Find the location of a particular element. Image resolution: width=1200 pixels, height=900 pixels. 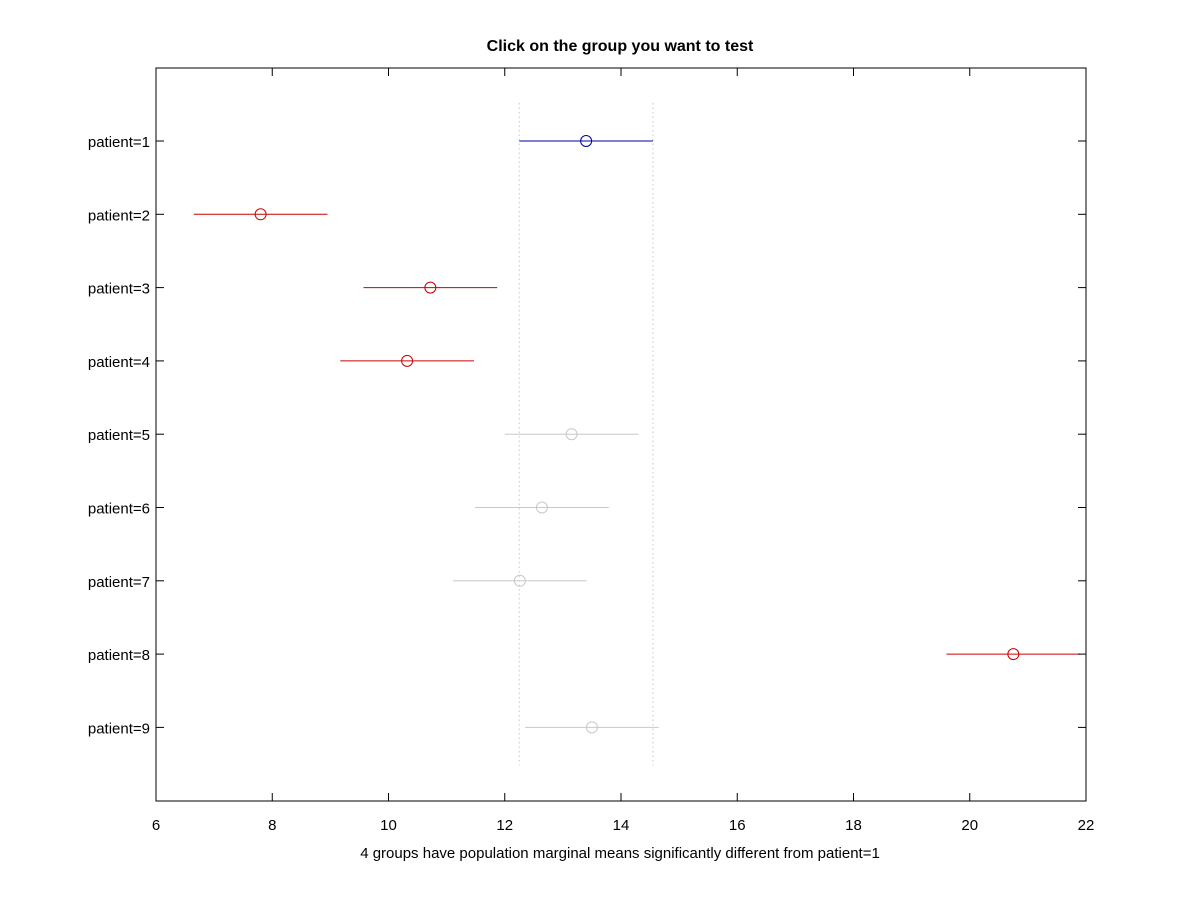

x-tick-label: 12 is located at coordinates (504, 825).